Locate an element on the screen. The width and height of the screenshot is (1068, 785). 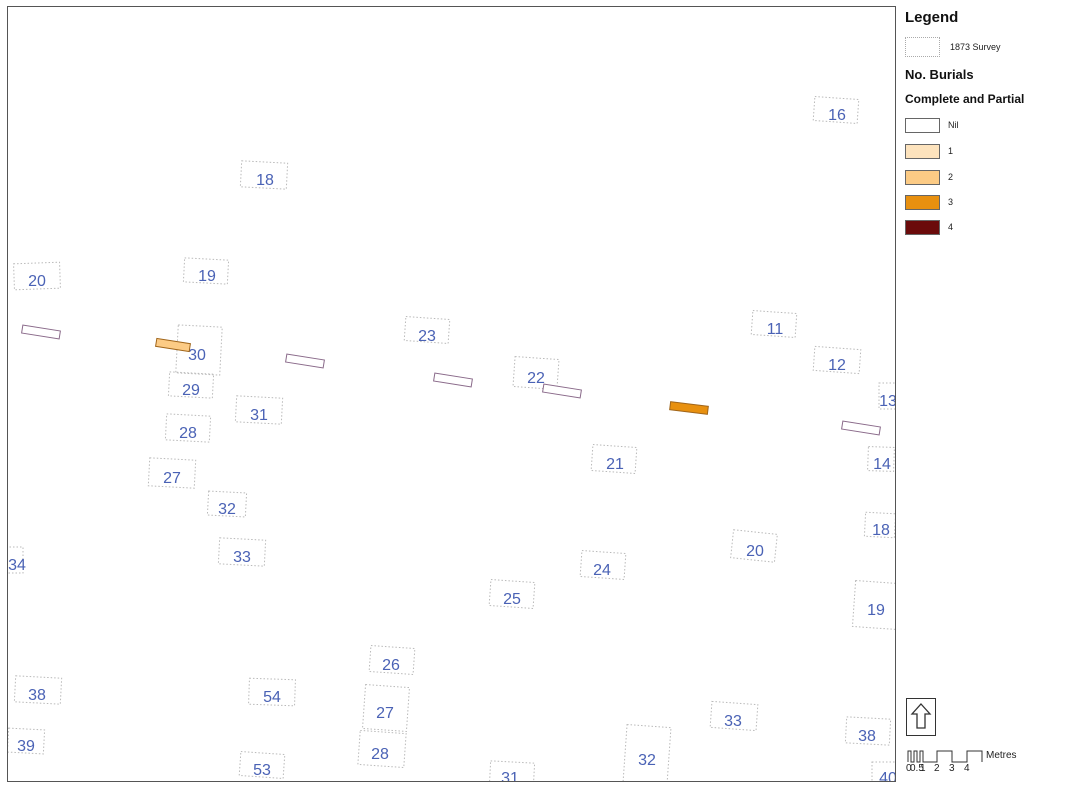
survey-label: 1873 Survey is located at coordinates (975, 47).